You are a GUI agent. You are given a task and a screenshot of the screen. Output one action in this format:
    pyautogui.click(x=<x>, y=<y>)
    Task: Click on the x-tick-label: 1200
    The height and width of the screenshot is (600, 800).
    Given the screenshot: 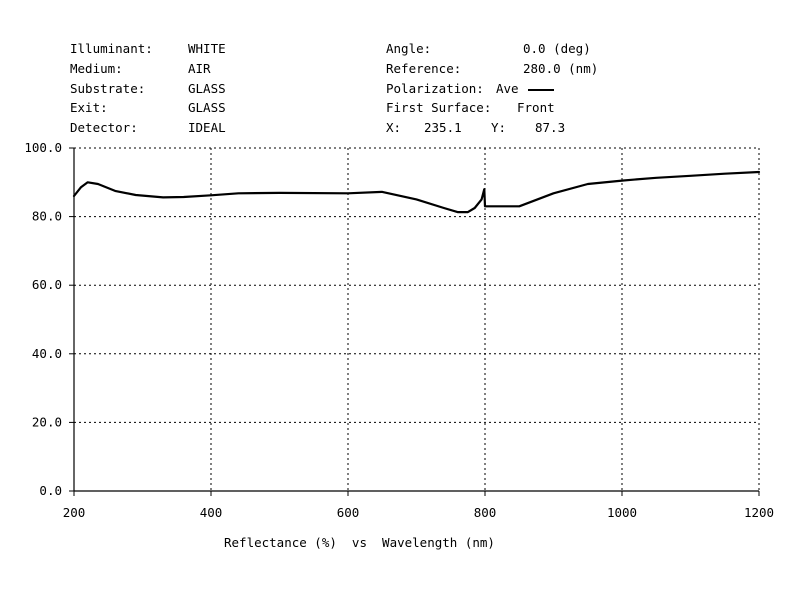 What is the action you would take?
    pyautogui.click(x=759, y=512)
    